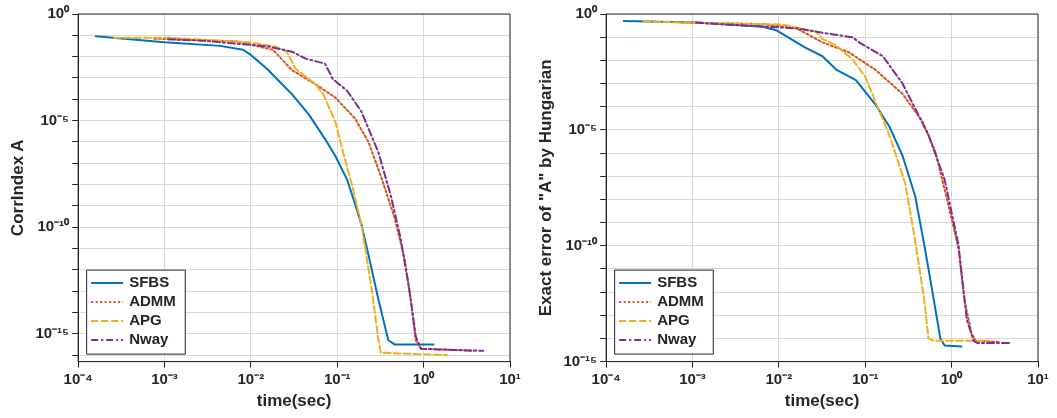  Describe the element at coordinates (545, 188) in the screenshot. I see `y-axis-title: Exact error of "A" by Hungarian` at that location.